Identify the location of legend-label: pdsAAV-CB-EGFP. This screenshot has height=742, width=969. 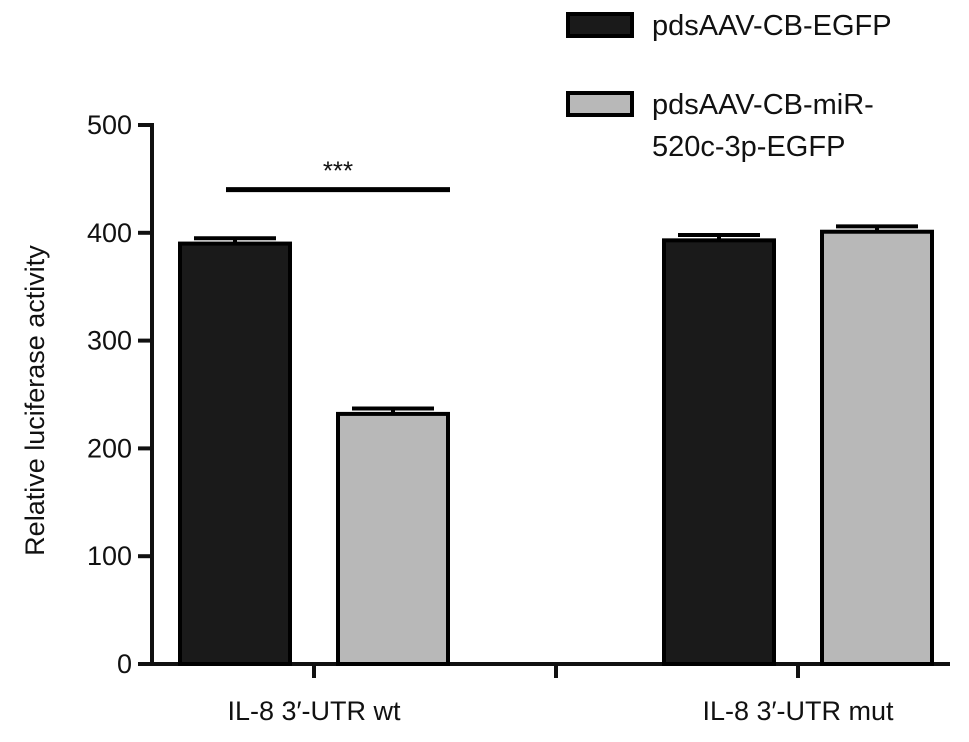
(772, 26).